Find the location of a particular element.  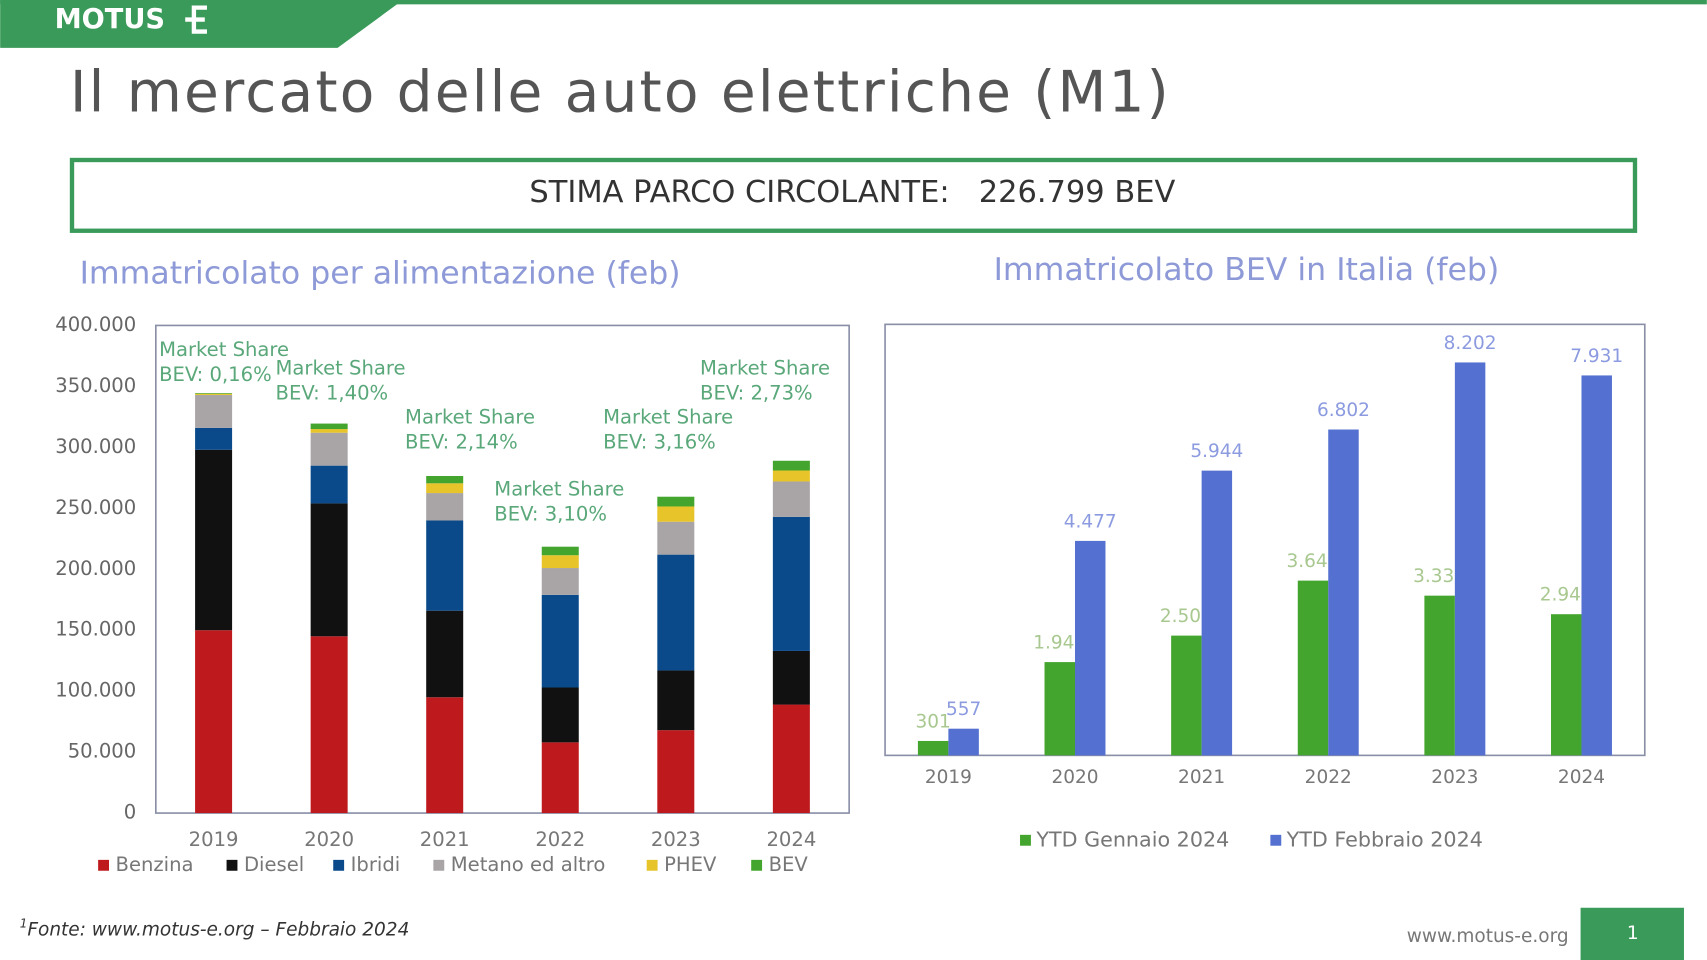

y-tick-label: 400.000 is located at coordinates (95, 324).